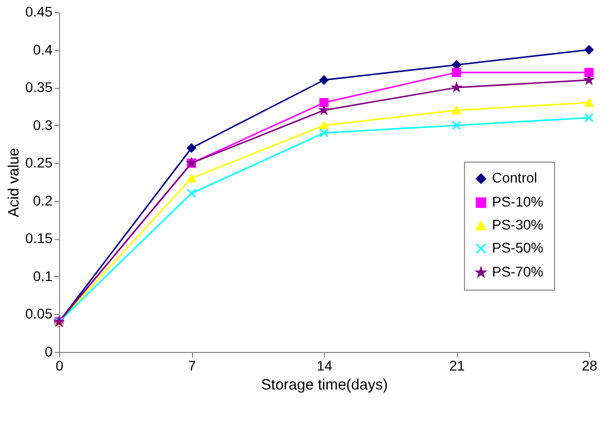 The height and width of the screenshot is (426, 612). Describe the element at coordinates (13, 183) in the screenshot. I see `y-axis-title: Acid value` at that location.